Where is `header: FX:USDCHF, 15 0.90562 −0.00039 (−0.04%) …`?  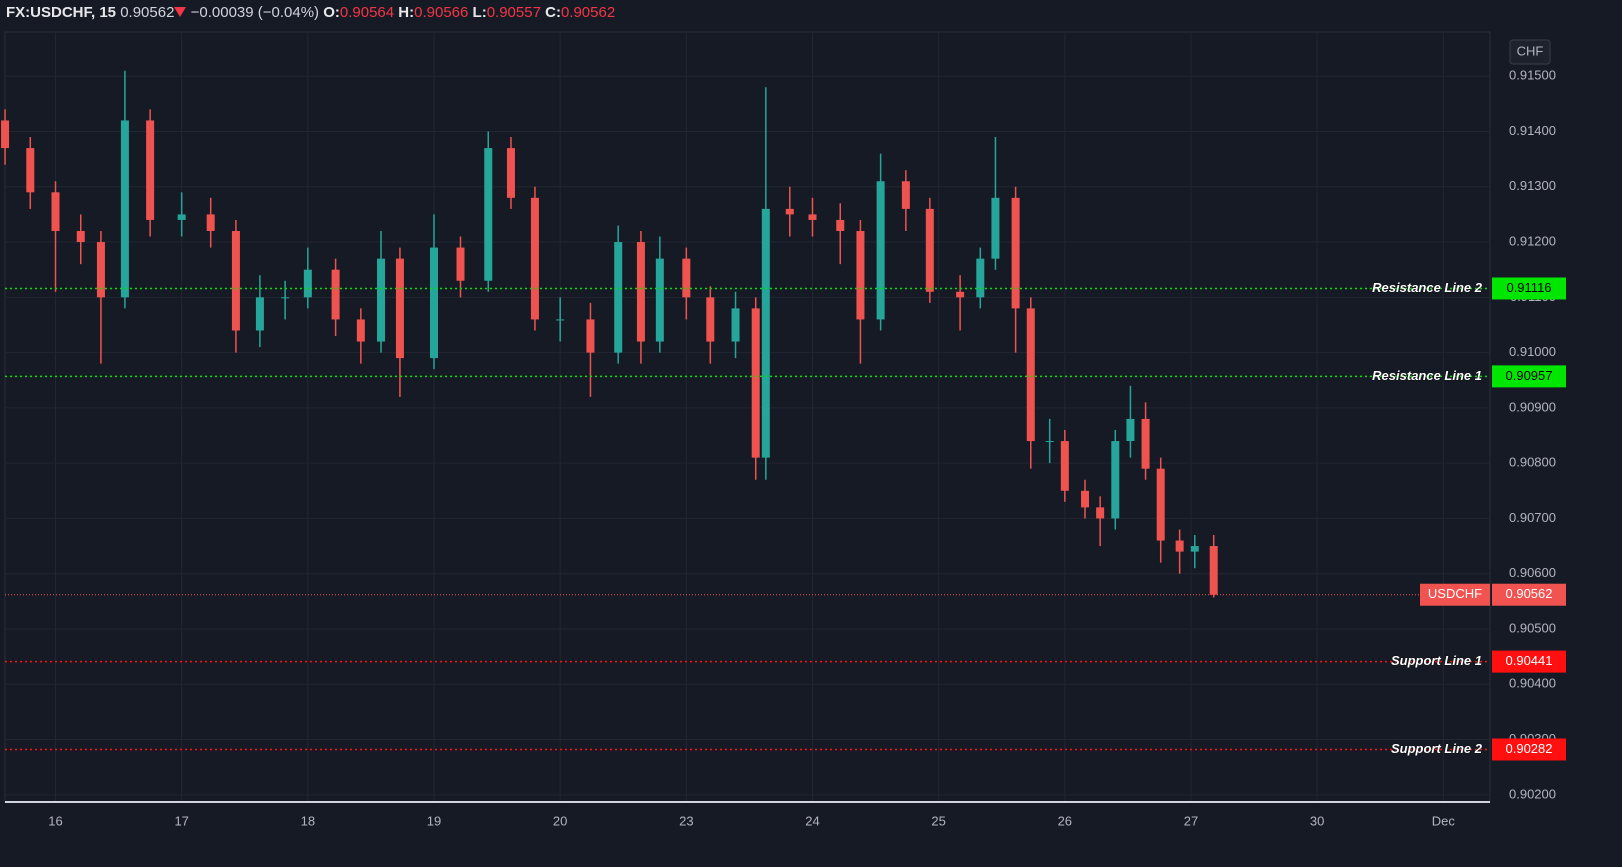
header: FX:USDCHF, 15 0.90562 −0.00039 (−0.04%) … is located at coordinates (310, 12).